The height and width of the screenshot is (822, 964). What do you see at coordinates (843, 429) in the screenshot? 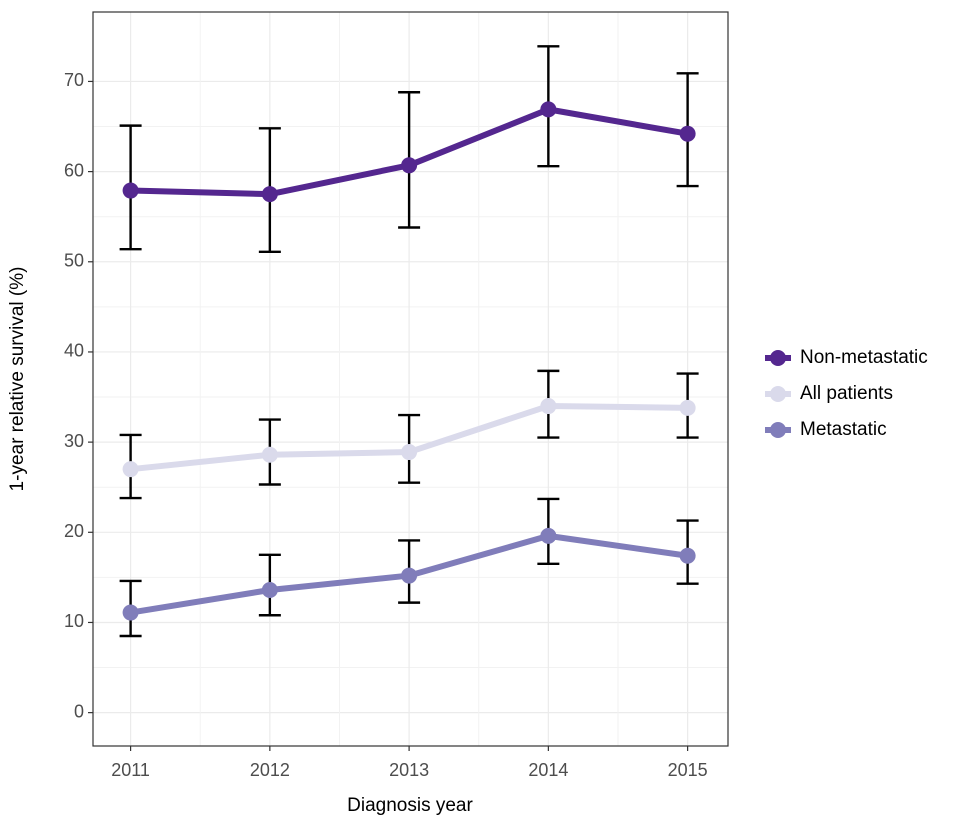
I see `legend-label: Metastatic` at bounding box center [843, 429].